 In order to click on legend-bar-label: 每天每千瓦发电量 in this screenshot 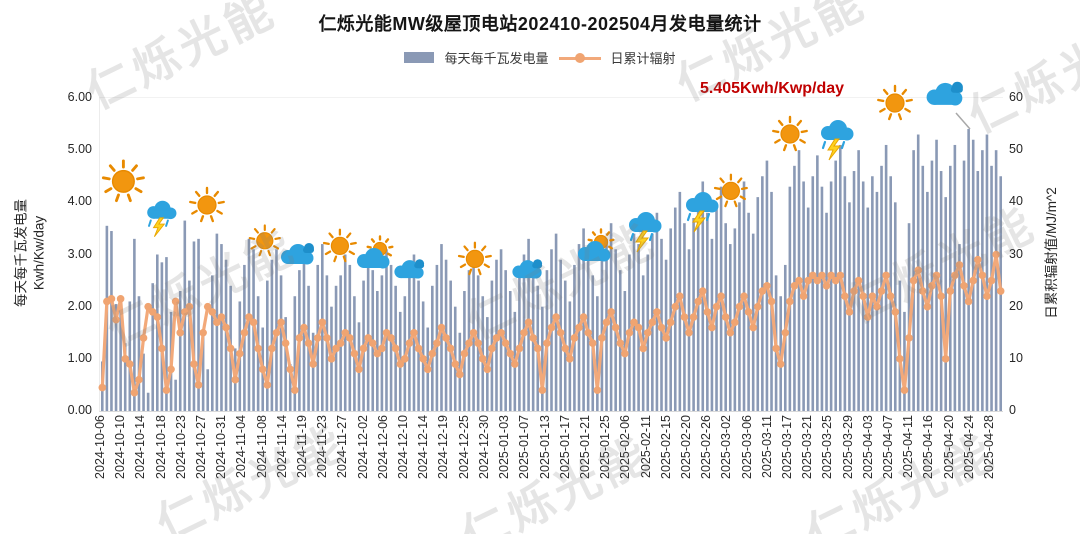, I will do `click(496, 58)`.